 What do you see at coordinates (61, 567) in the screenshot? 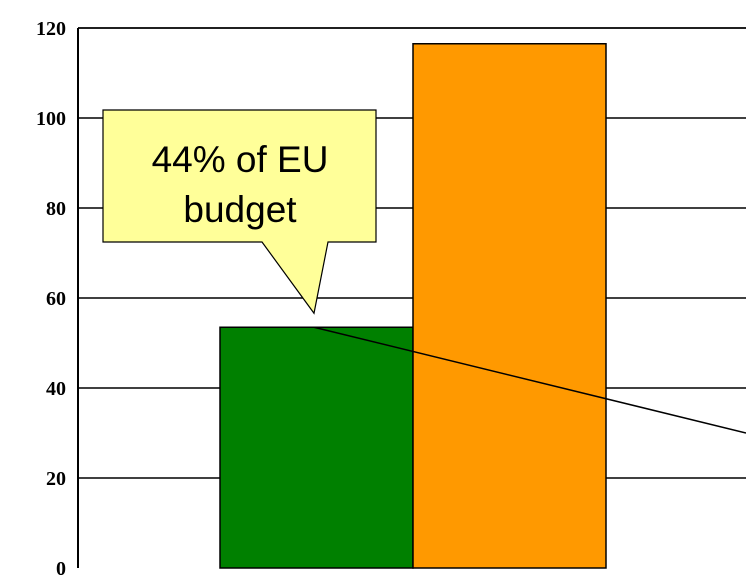
I see `y-tick-label: 0` at bounding box center [61, 567].